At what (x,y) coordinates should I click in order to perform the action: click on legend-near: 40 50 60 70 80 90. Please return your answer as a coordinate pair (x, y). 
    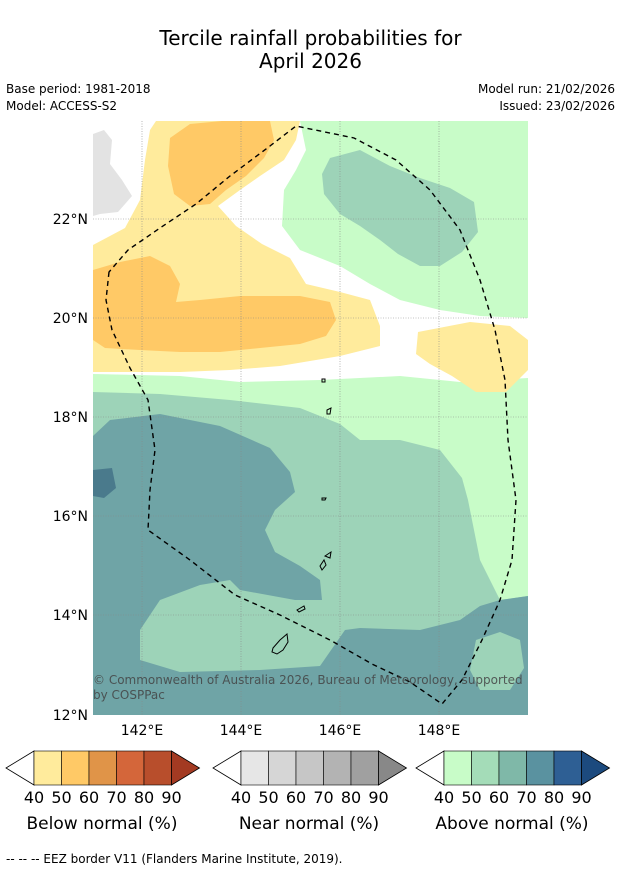
    Looking at the image, I should click on (310, 778).